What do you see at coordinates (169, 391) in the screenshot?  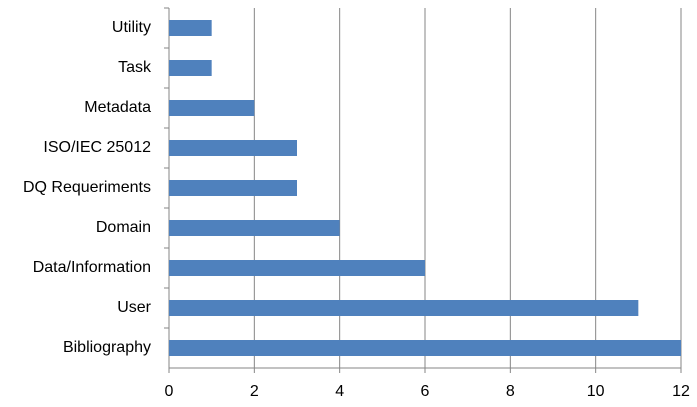 I see `x-tick-label: 0` at bounding box center [169, 391].